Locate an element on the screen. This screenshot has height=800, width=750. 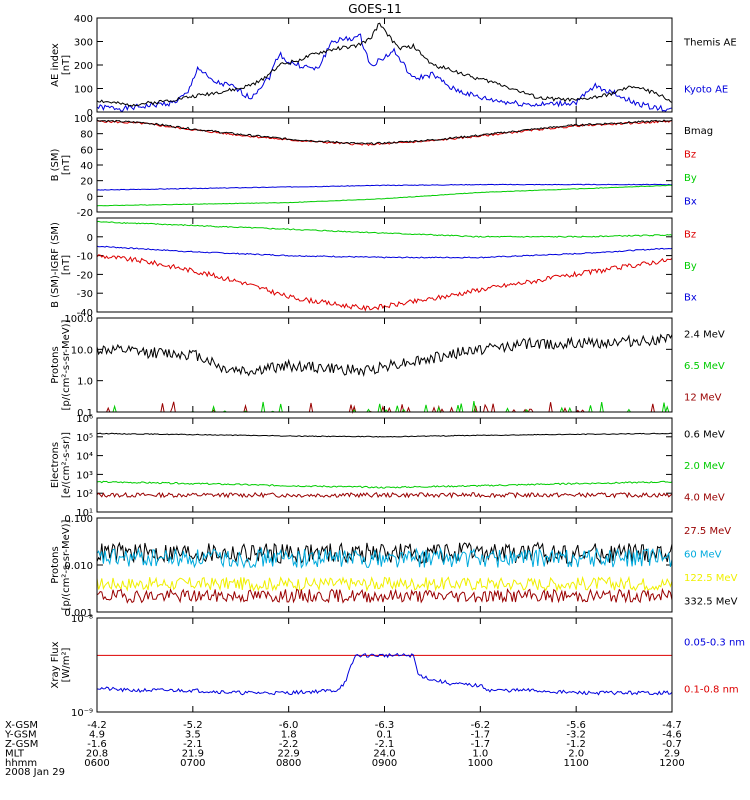
axis-value: 4.9 is located at coordinates (97, 735).